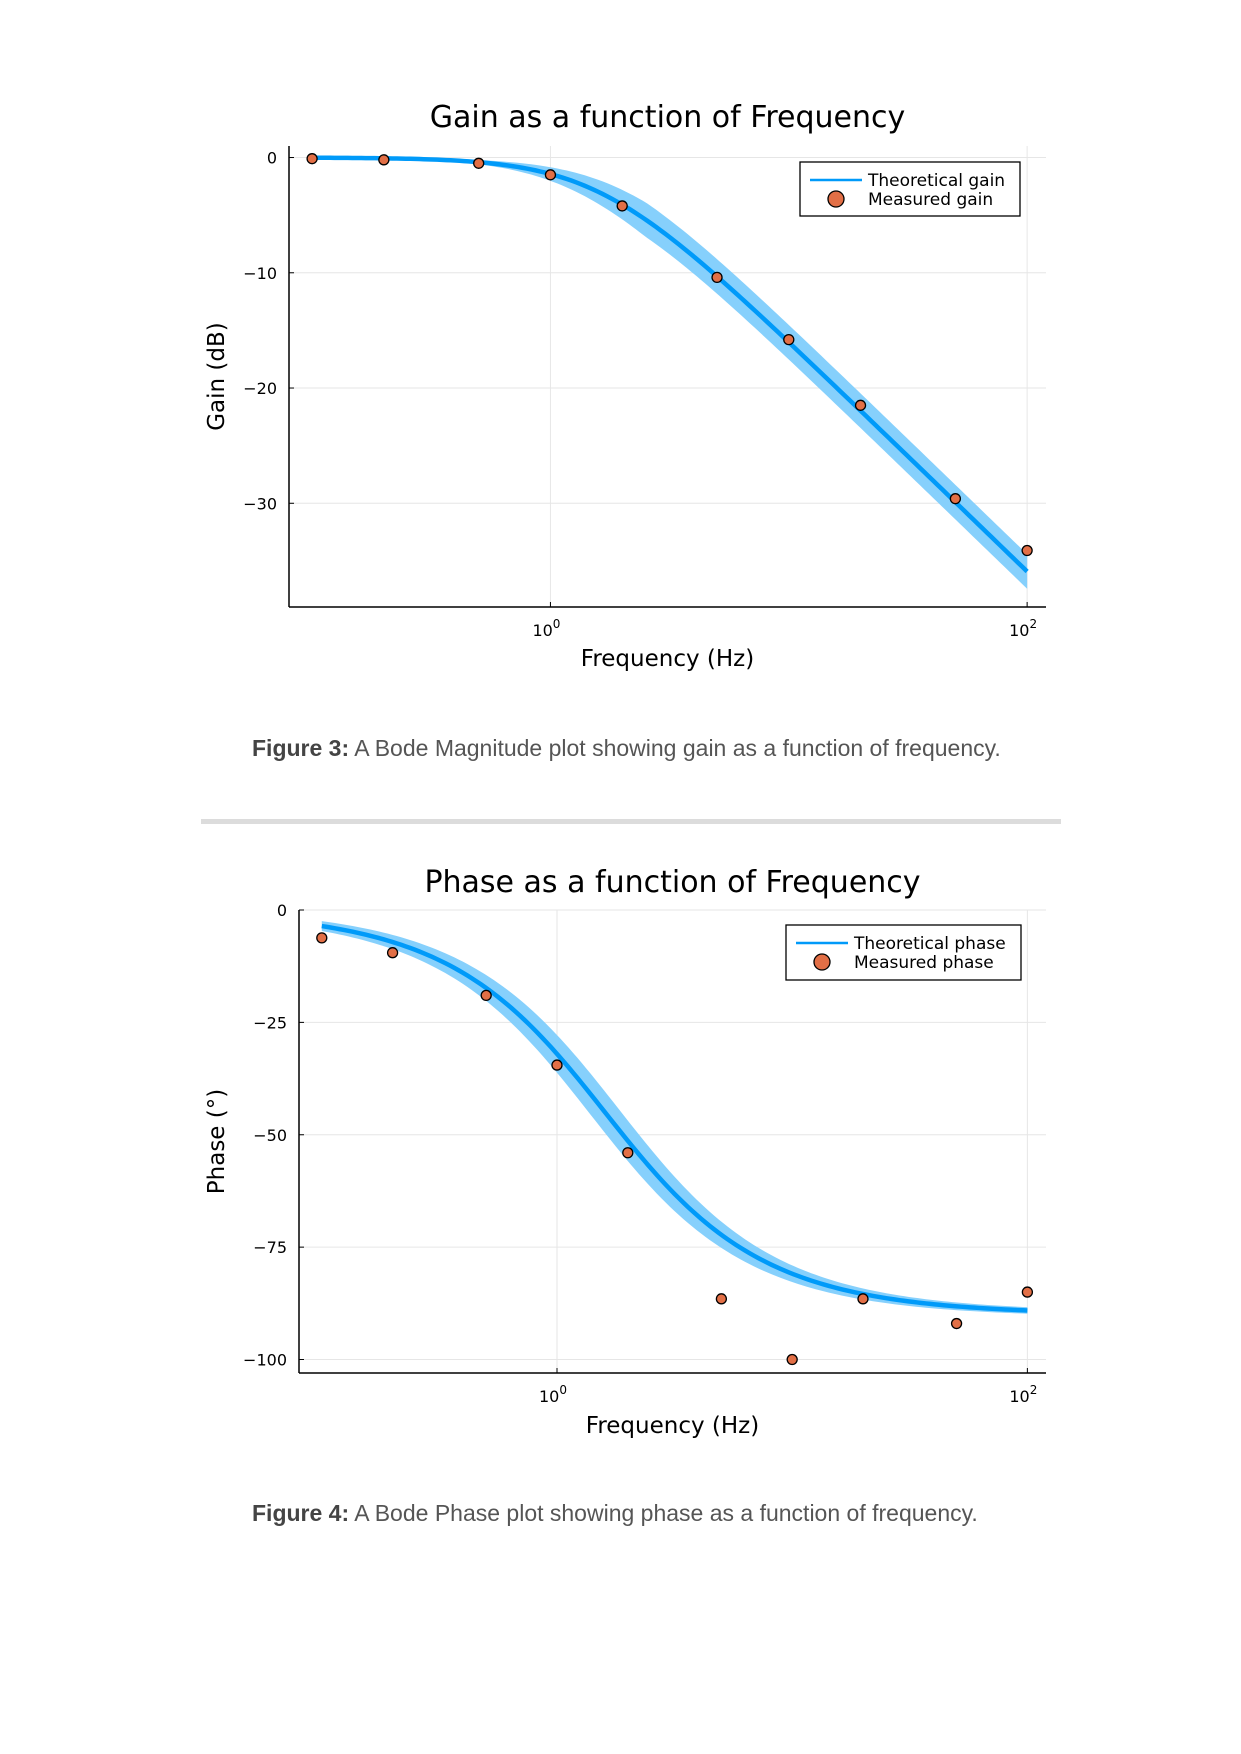  I want to click on y-tick-label: −100, so click(265, 1360).